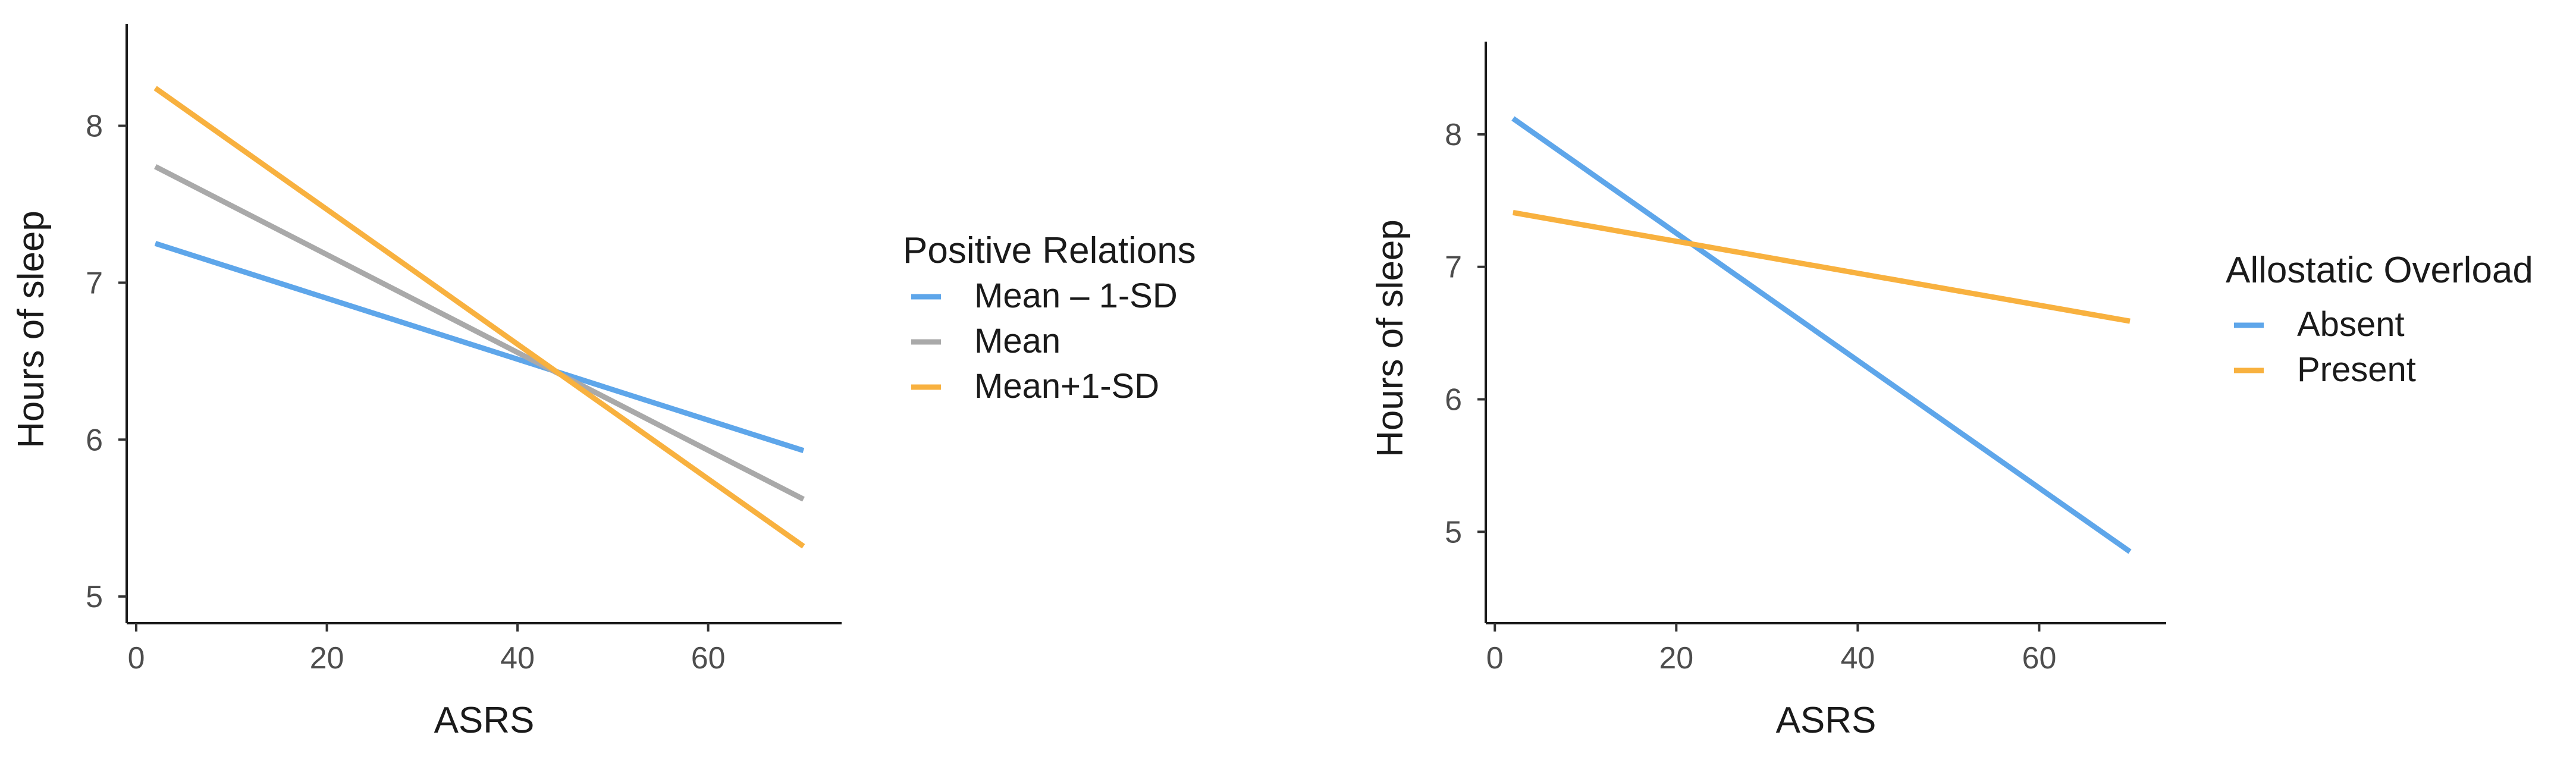 Image resolution: width=2576 pixels, height=757 pixels. What do you see at coordinates (1076, 296) in the screenshot?
I see `legend-label-mean-1-sd: Mean – 1-SD` at bounding box center [1076, 296].